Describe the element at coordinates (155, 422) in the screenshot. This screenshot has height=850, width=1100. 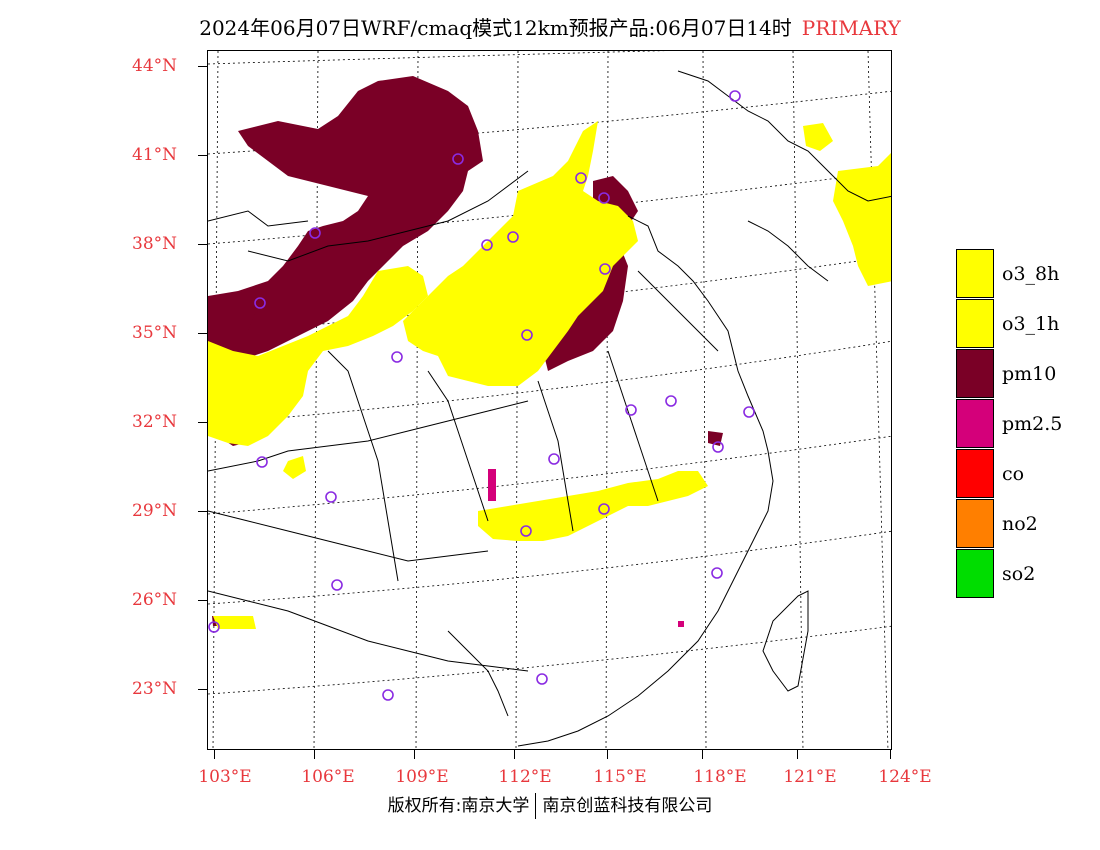
I see `lat-label-32: 32°N` at that location.